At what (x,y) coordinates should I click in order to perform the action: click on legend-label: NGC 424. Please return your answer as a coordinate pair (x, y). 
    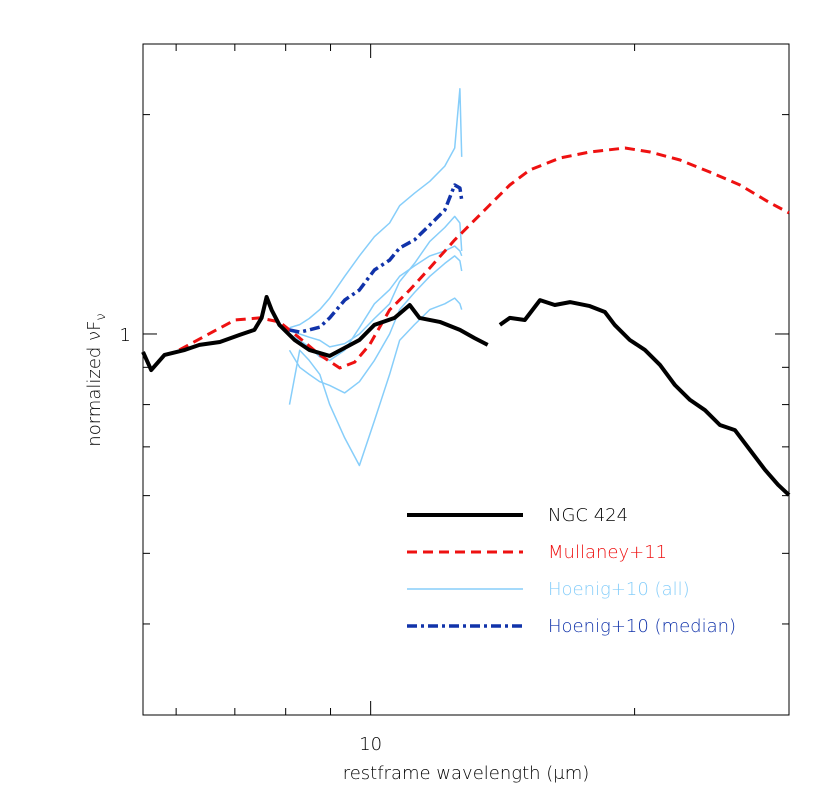
    Looking at the image, I should click on (588, 515).